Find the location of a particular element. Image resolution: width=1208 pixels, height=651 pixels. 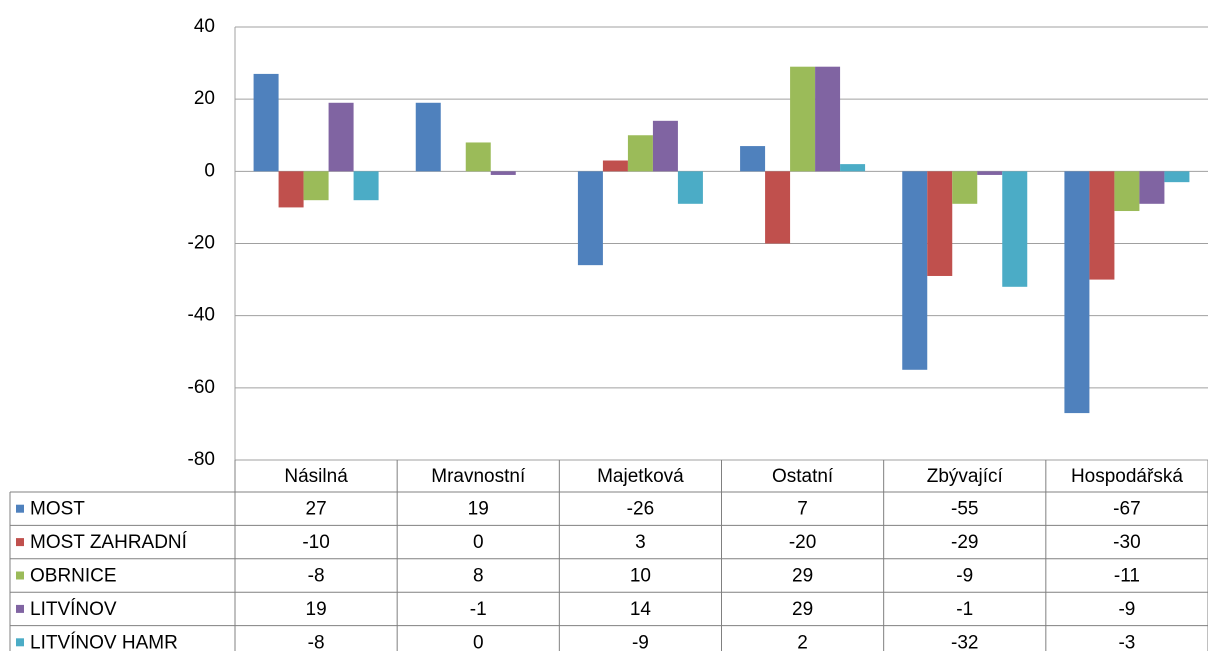

y-tick-label: -80 is located at coordinates (201, 459).